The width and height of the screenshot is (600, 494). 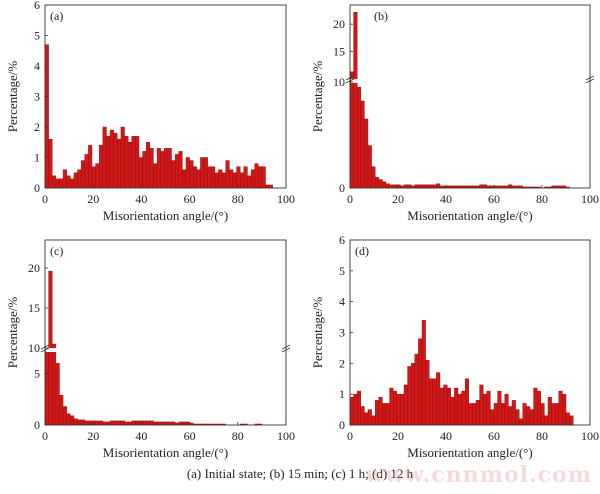 What do you see at coordinates (37, 97) in the screenshot?
I see `y-tick-label: 3` at bounding box center [37, 97].